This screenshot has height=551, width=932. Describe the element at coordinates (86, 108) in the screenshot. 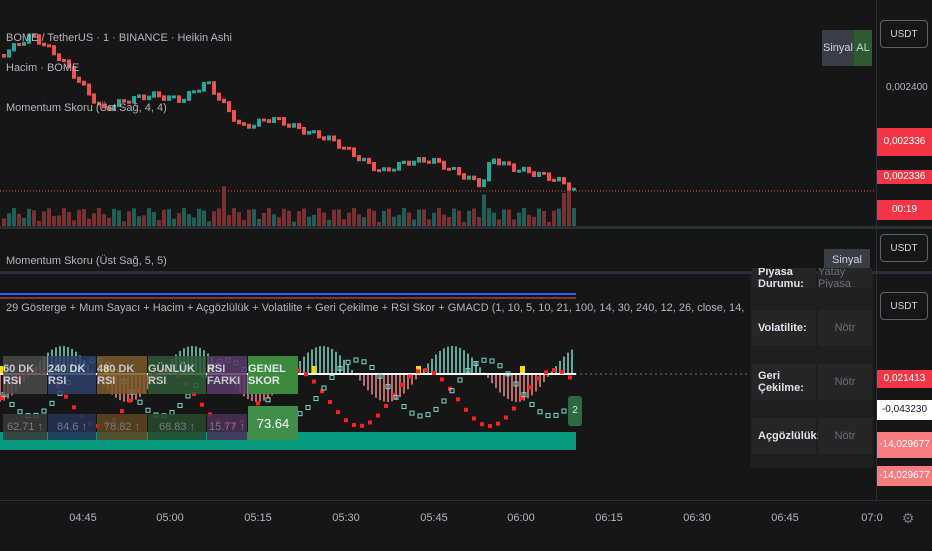

I see `momentum-legend-top: Momentum Skoru (Üst Sağ, 4, 4)` at that location.